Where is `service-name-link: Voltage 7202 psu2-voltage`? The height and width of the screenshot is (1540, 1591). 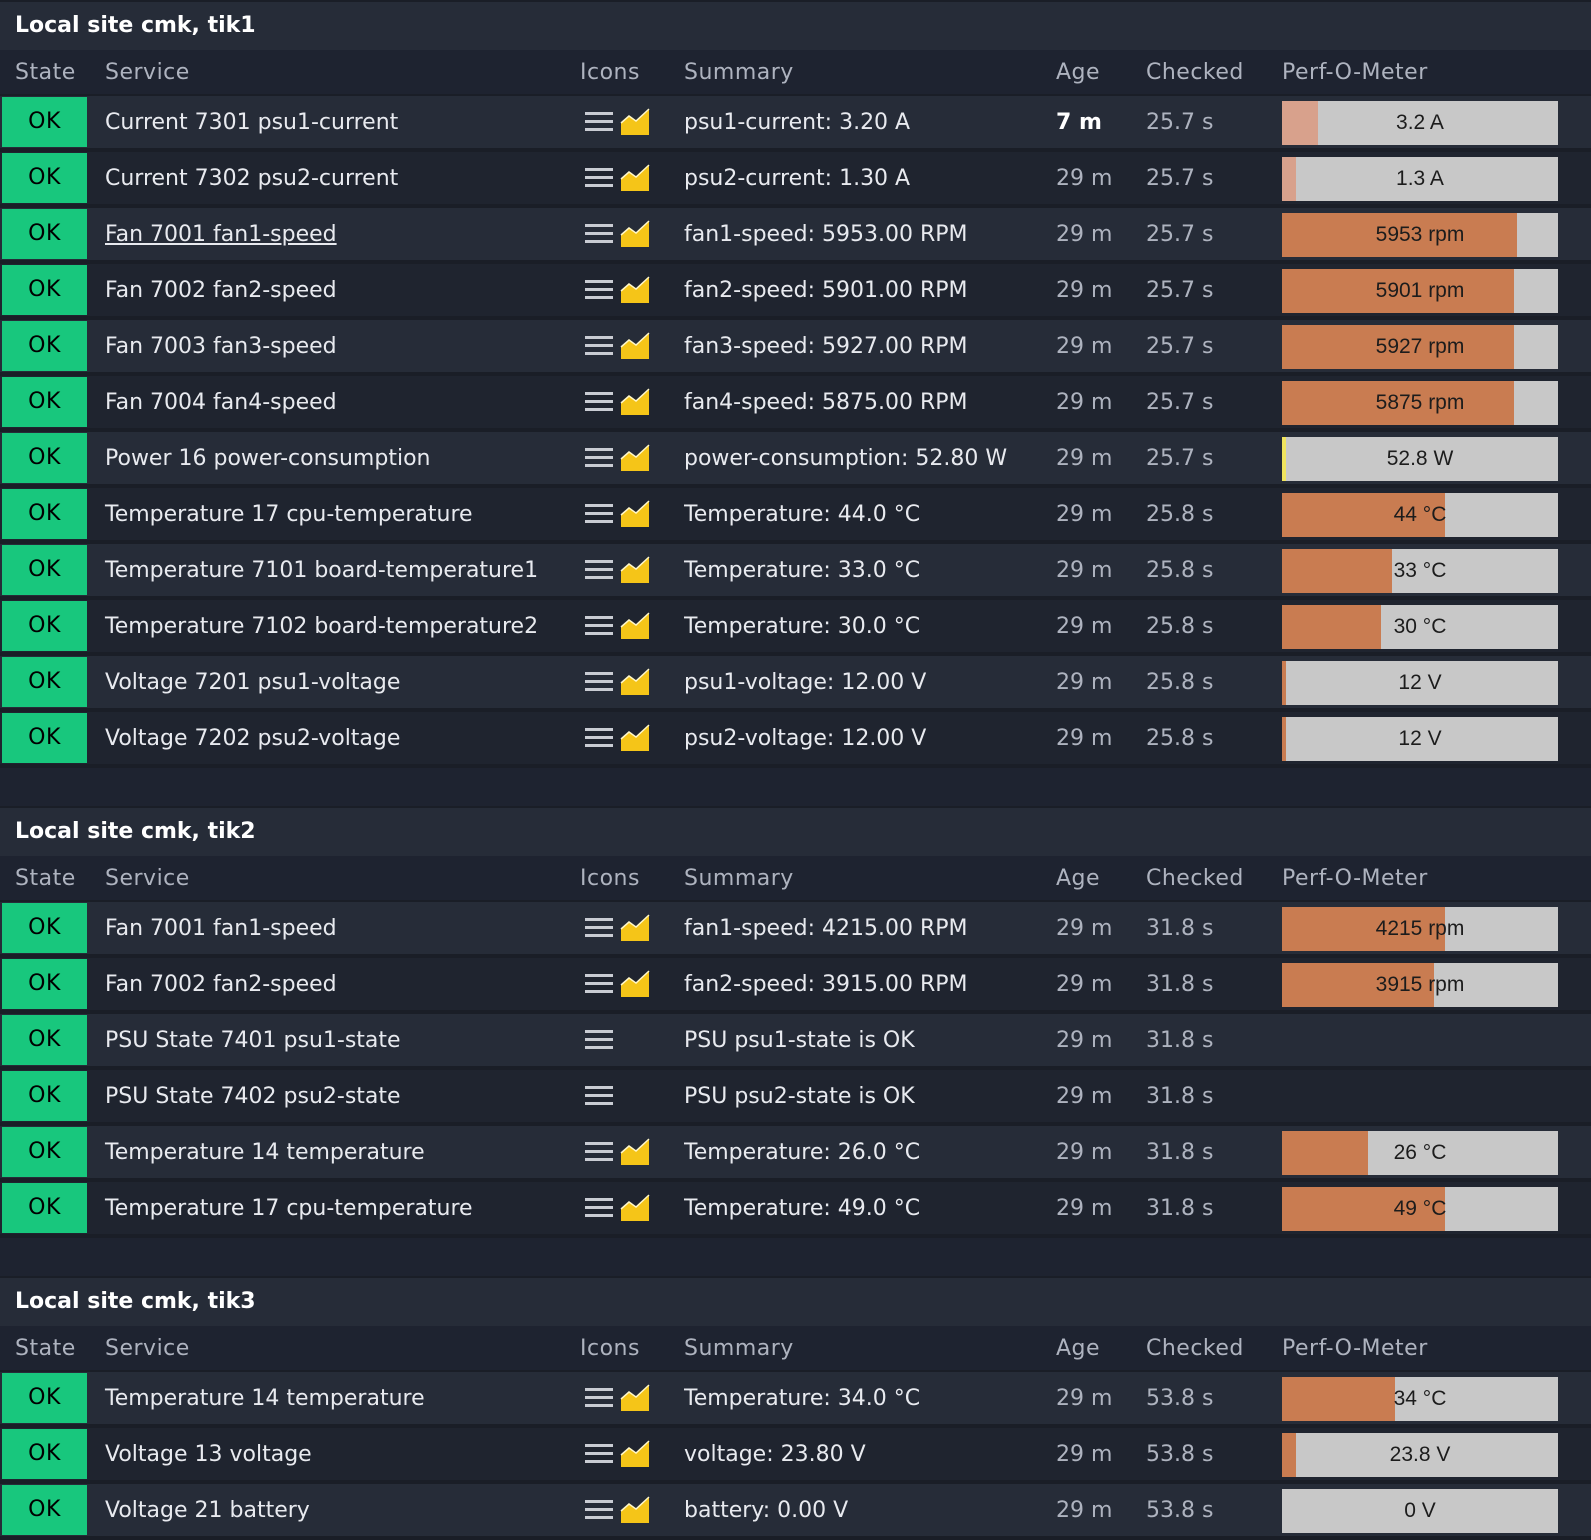 service-name-link: Voltage 7202 psu2-voltage is located at coordinates (253, 738).